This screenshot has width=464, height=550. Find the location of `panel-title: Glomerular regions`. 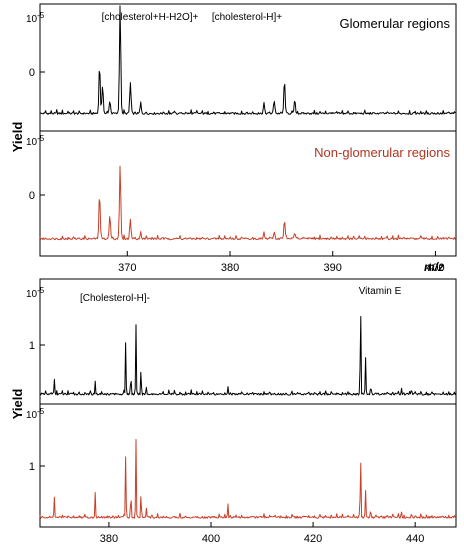

panel-title: Glomerular regions is located at coordinates (394, 23).